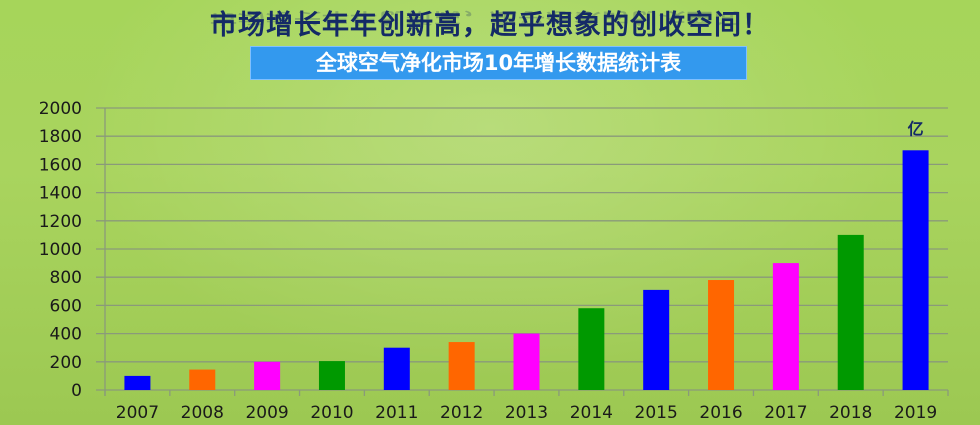 The image size is (980, 425). Describe the element at coordinates (60, 194) in the screenshot. I see `y-tick-label: 1400` at that location.